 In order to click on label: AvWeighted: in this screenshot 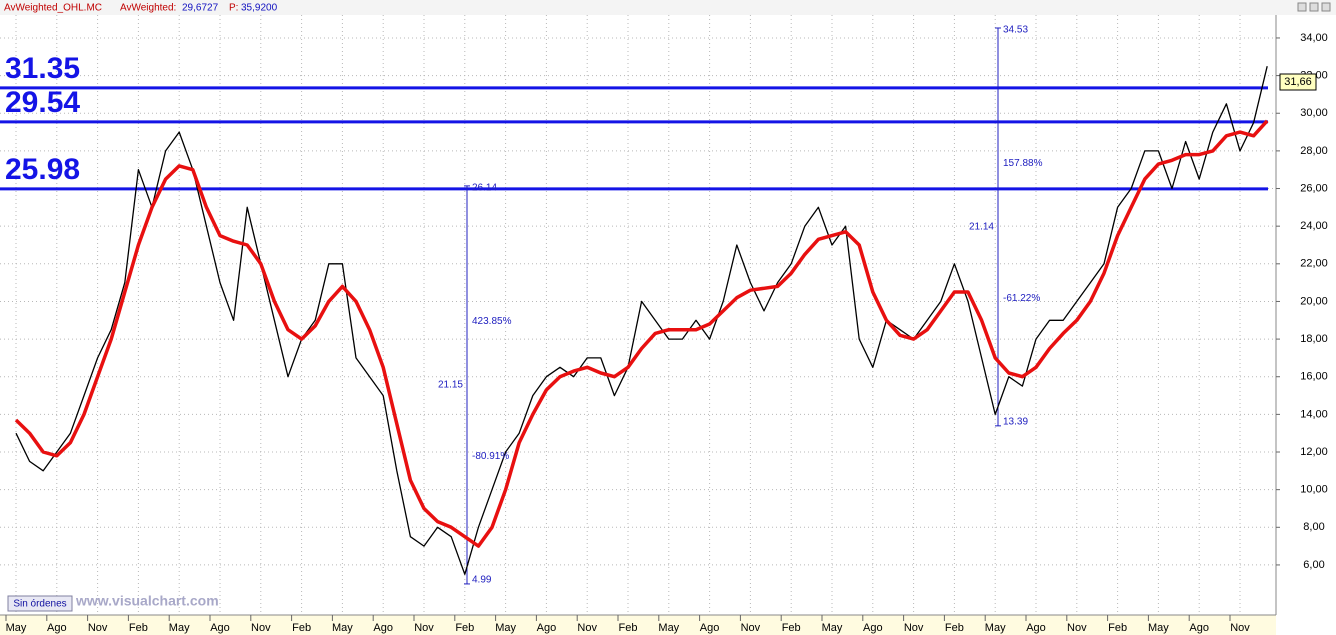, I will do `click(148, 8)`.